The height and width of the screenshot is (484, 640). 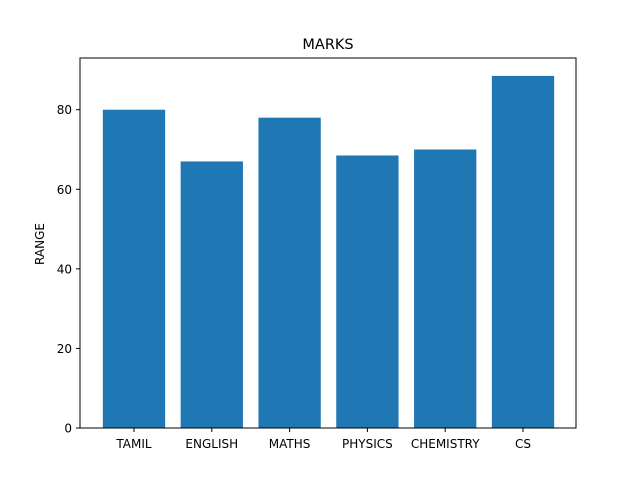 I want to click on x-tick-label: CS, so click(x=523, y=444).